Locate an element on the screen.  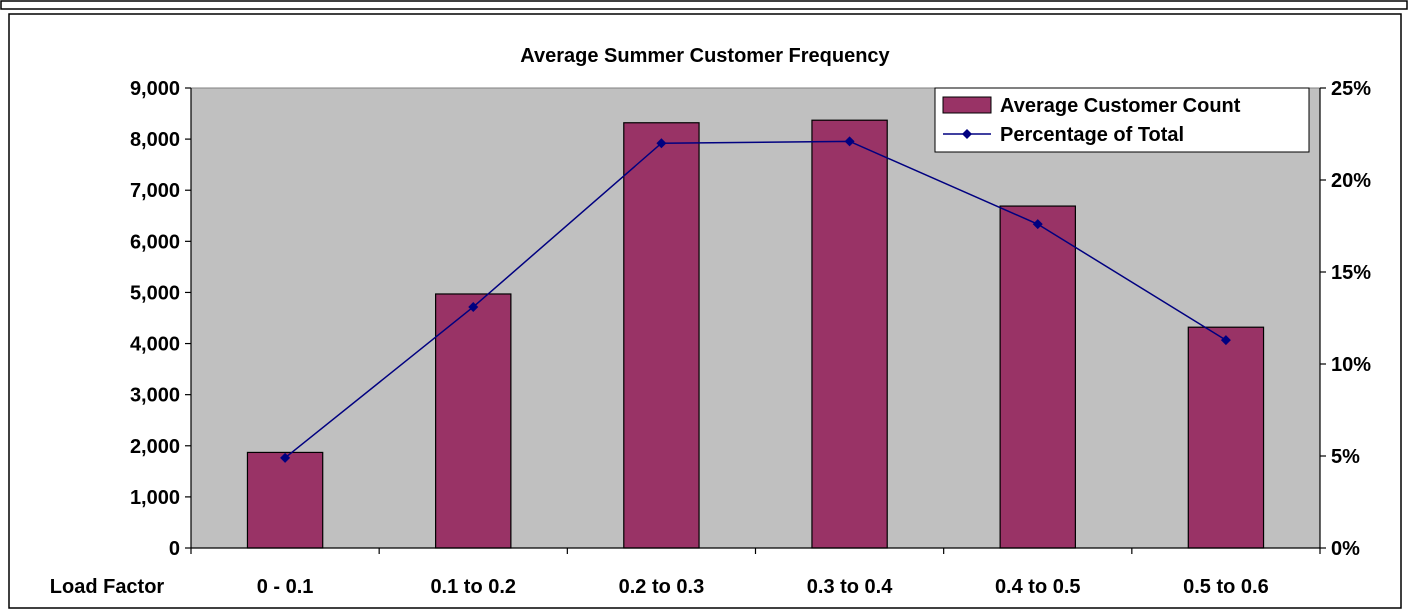
top-strip-border is located at coordinates (704, 5).